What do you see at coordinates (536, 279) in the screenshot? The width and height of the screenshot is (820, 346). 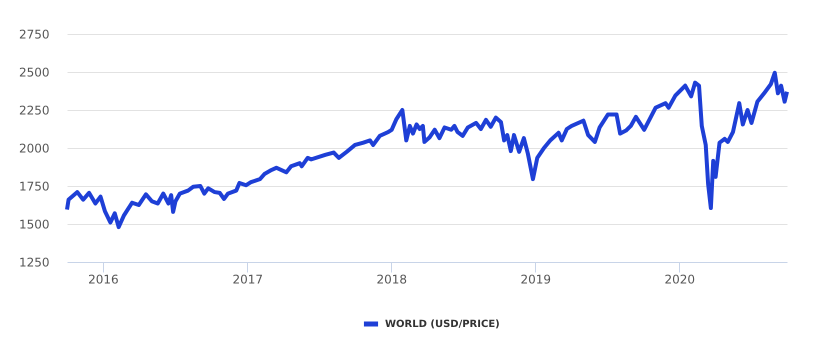 I see `x-tick-label: 2019` at bounding box center [536, 279].